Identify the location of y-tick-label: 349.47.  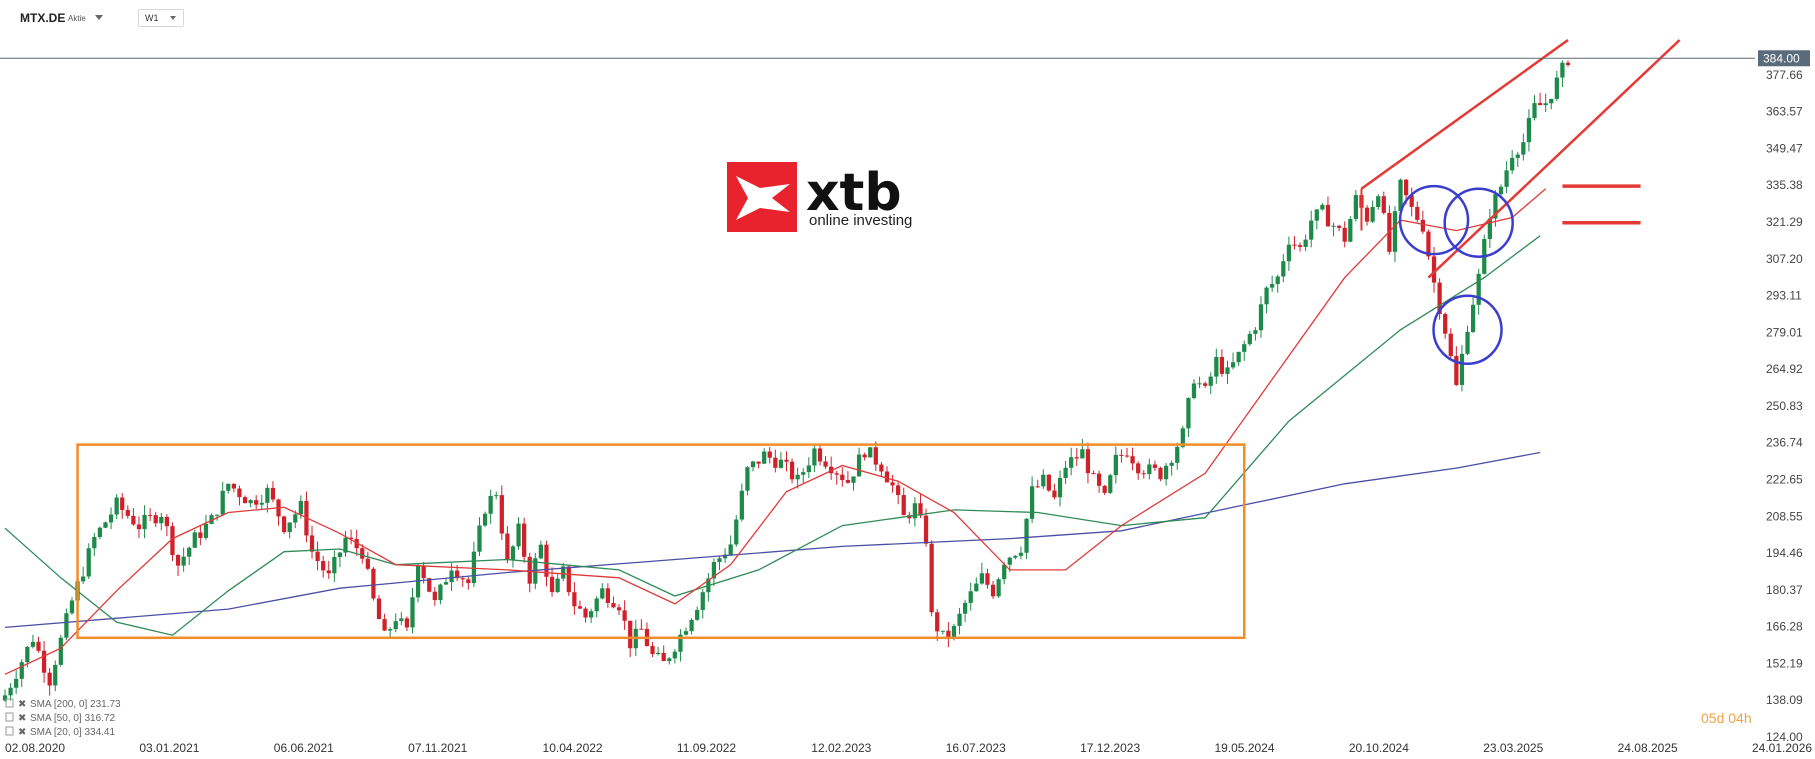
(1784, 148).